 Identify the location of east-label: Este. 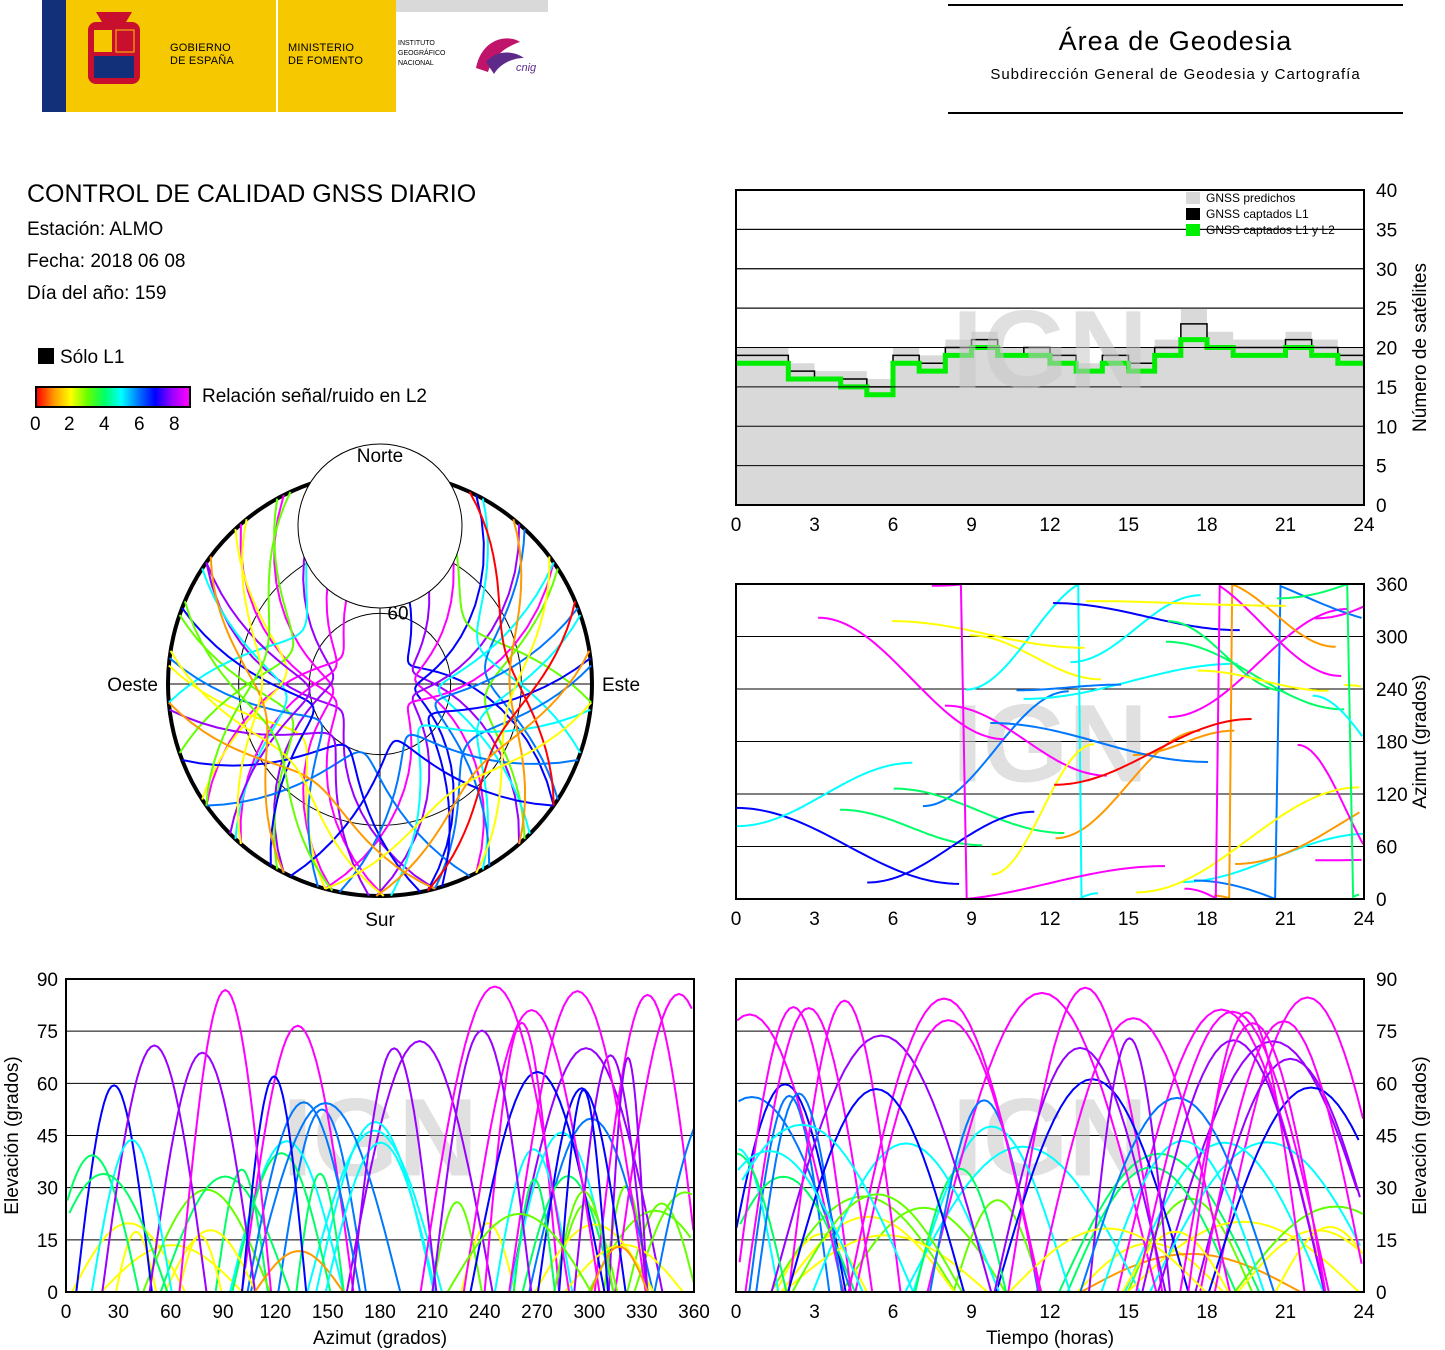
(621, 685).